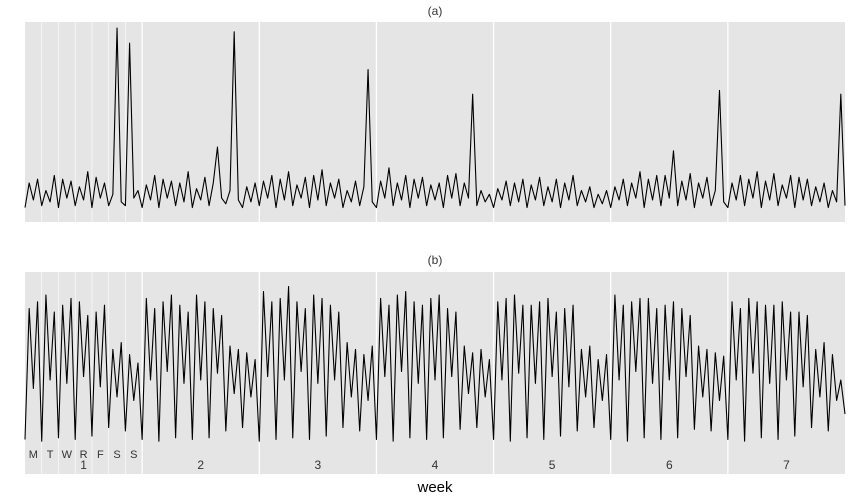 The height and width of the screenshot is (500, 850). What do you see at coordinates (434, 487) in the screenshot?
I see `x-axis-label: week` at bounding box center [434, 487].